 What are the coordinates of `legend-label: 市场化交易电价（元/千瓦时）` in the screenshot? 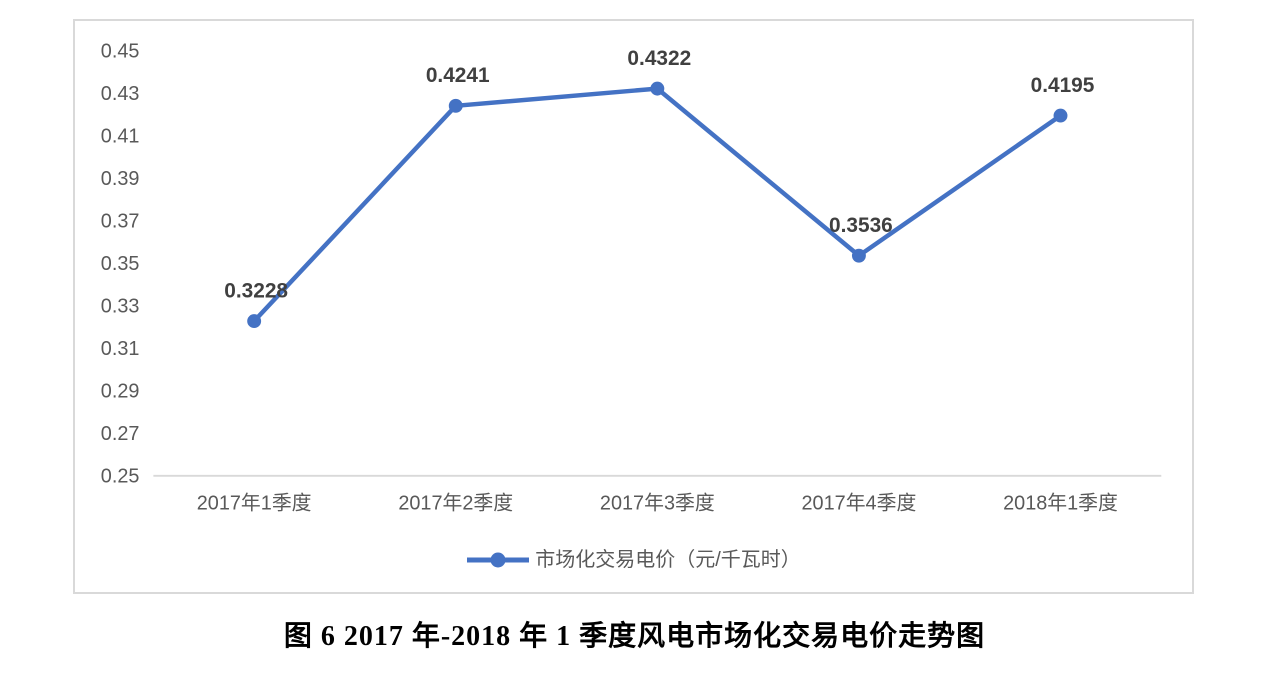 It's located at (668, 560).